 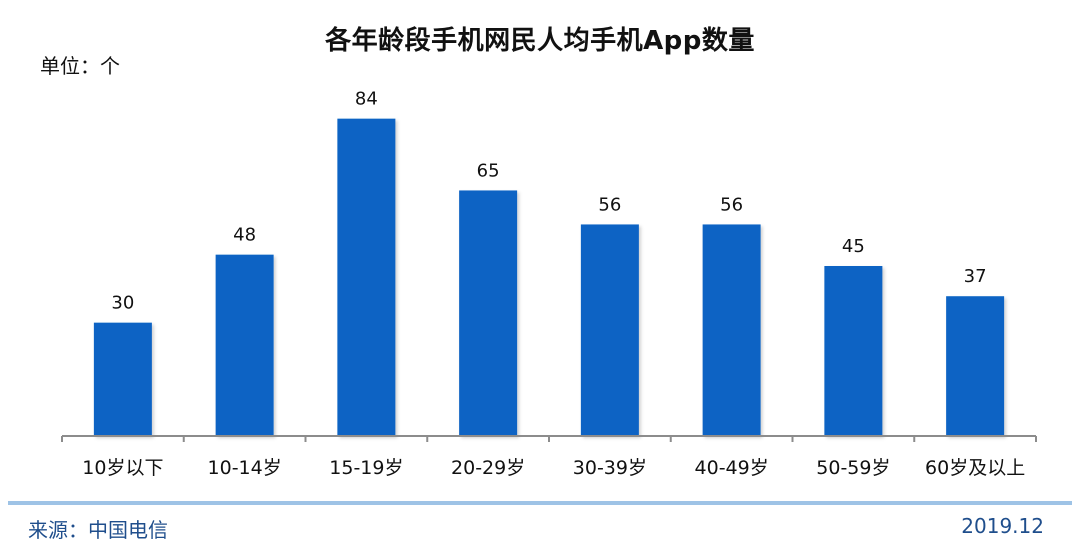 What do you see at coordinates (610, 468) in the screenshot?
I see `x-tick-label-5: 30-39岁` at bounding box center [610, 468].